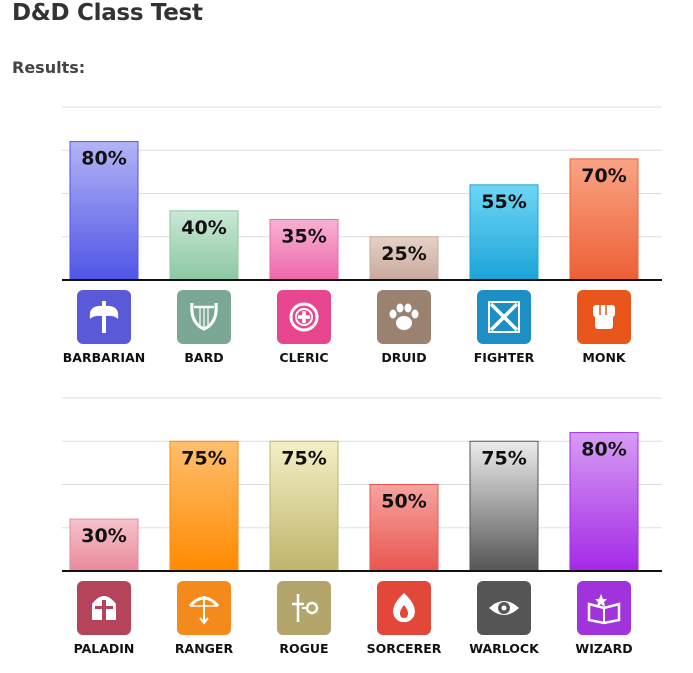 The height and width of the screenshot is (673, 693). I want to click on lyre-icon, so click(204, 317).